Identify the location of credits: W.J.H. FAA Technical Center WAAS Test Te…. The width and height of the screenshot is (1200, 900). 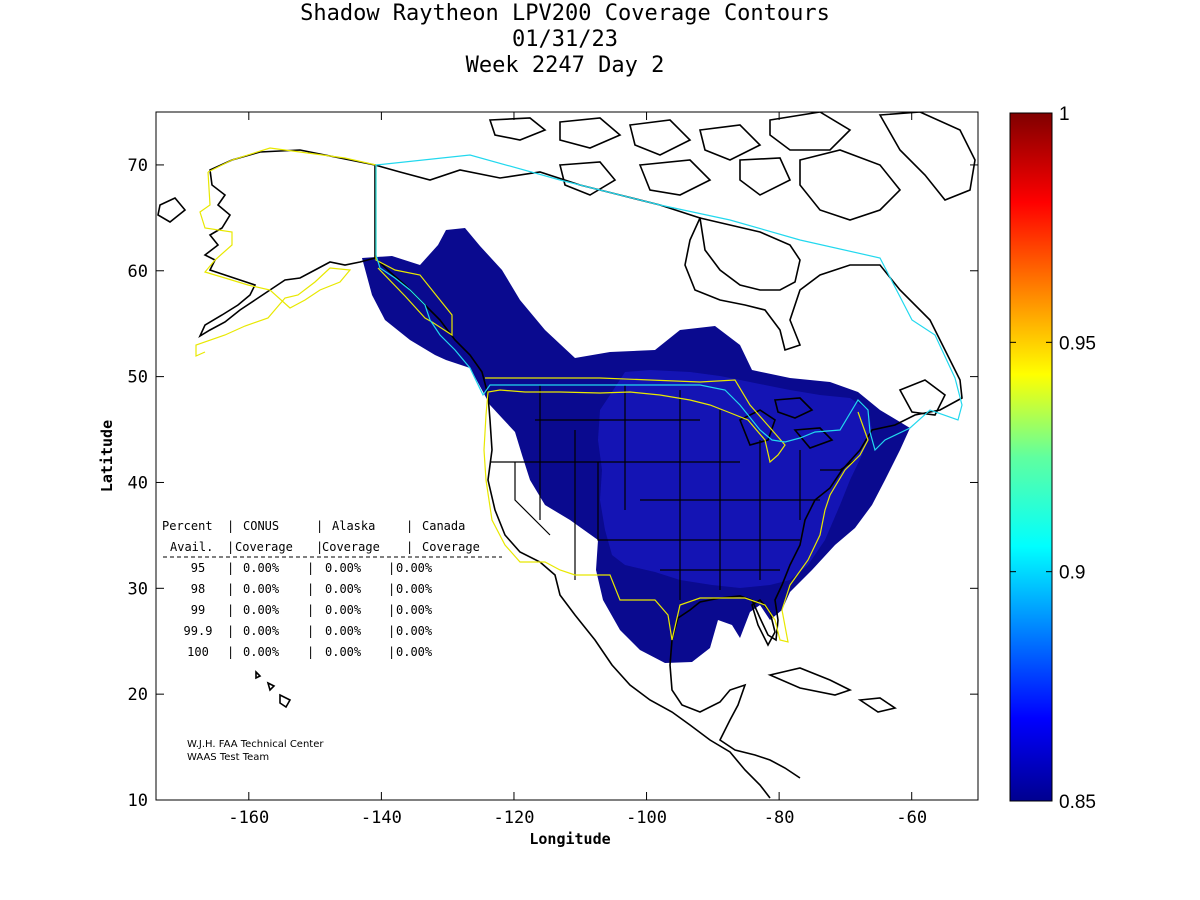
(255, 751).